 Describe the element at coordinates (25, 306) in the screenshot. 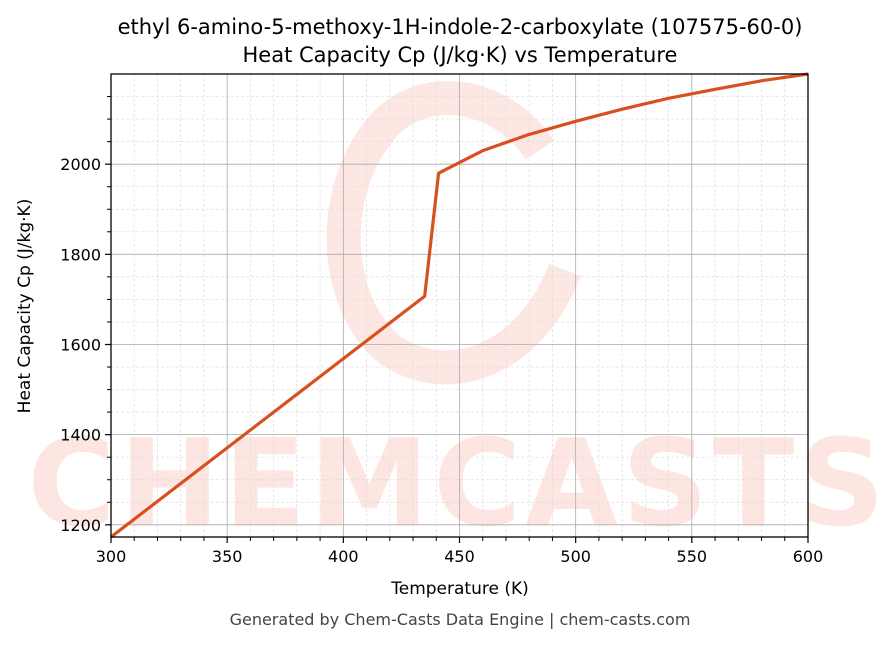

I see `y-axis-label: Heat Capacity Cp (J/kg·K)` at that location.